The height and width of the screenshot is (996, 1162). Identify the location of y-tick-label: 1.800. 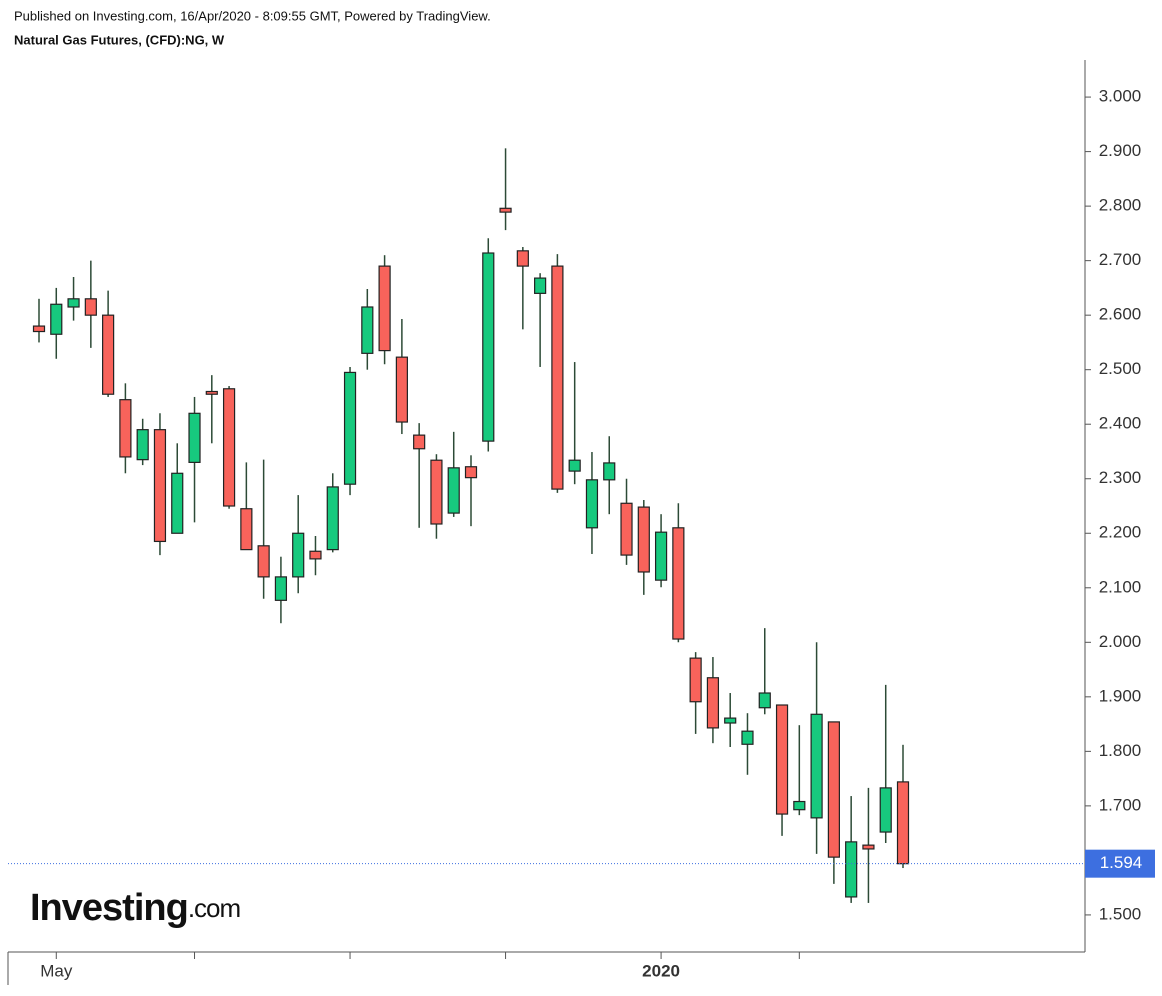
(1120, 750).